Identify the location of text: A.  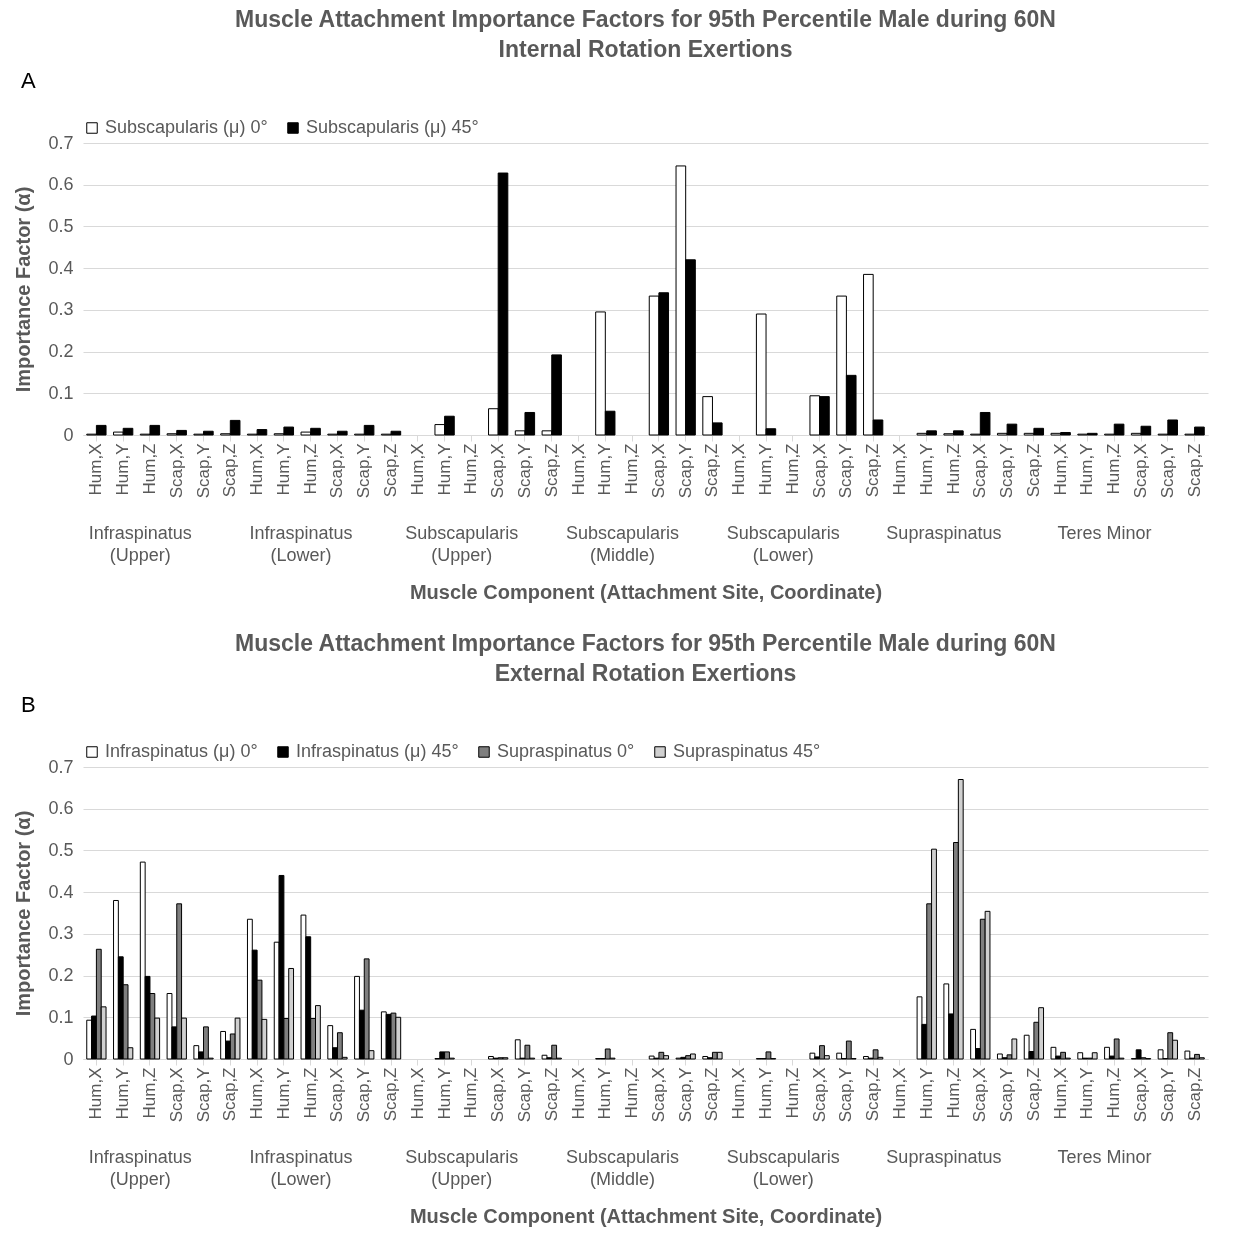
(28, 80).